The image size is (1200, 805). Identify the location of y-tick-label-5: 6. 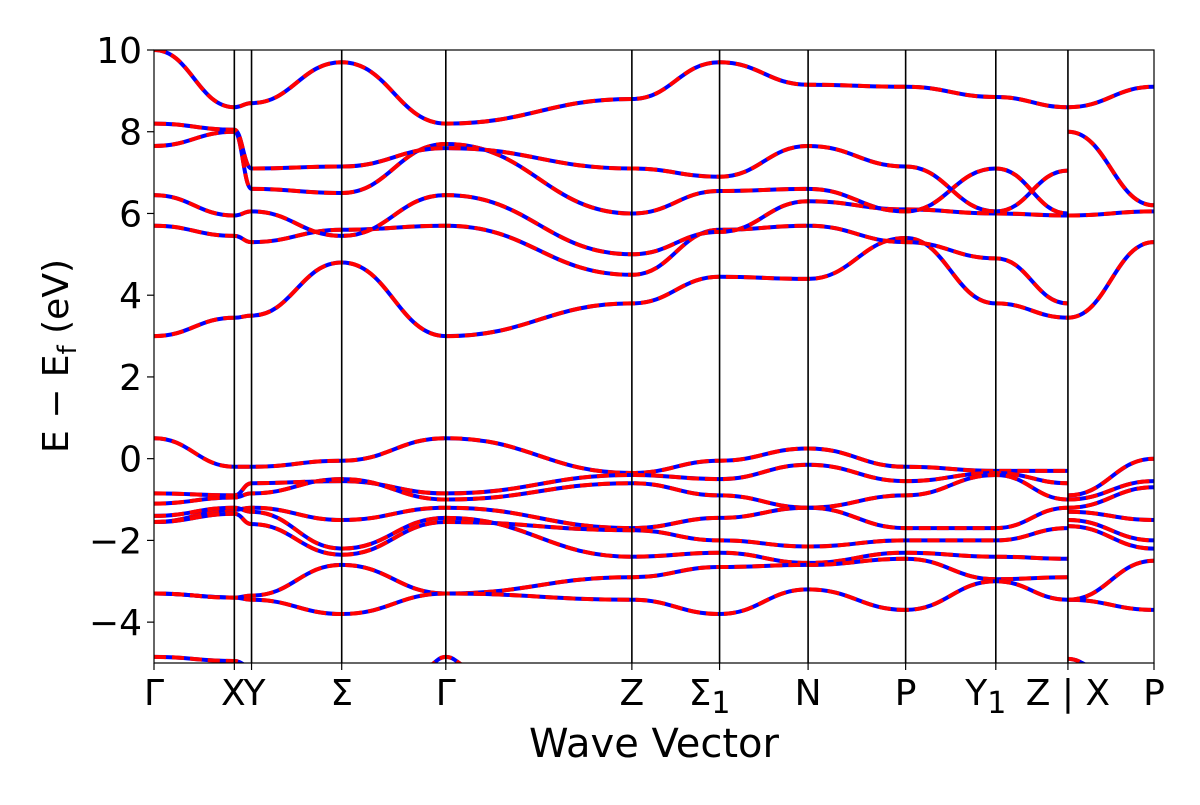
(130, 214).